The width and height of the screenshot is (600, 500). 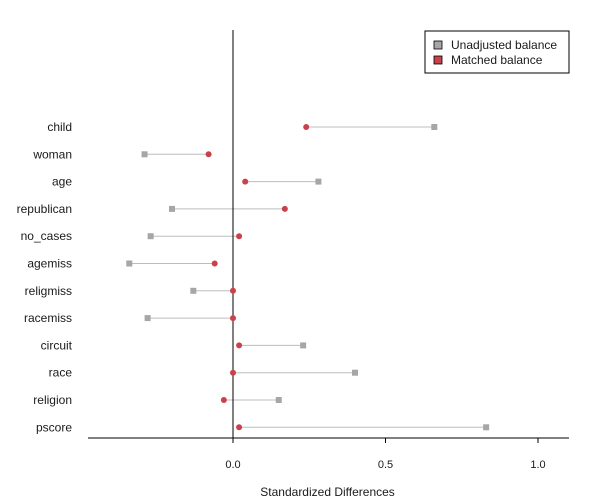 I want to click on matched-point-child, so click(x=306, y=127).